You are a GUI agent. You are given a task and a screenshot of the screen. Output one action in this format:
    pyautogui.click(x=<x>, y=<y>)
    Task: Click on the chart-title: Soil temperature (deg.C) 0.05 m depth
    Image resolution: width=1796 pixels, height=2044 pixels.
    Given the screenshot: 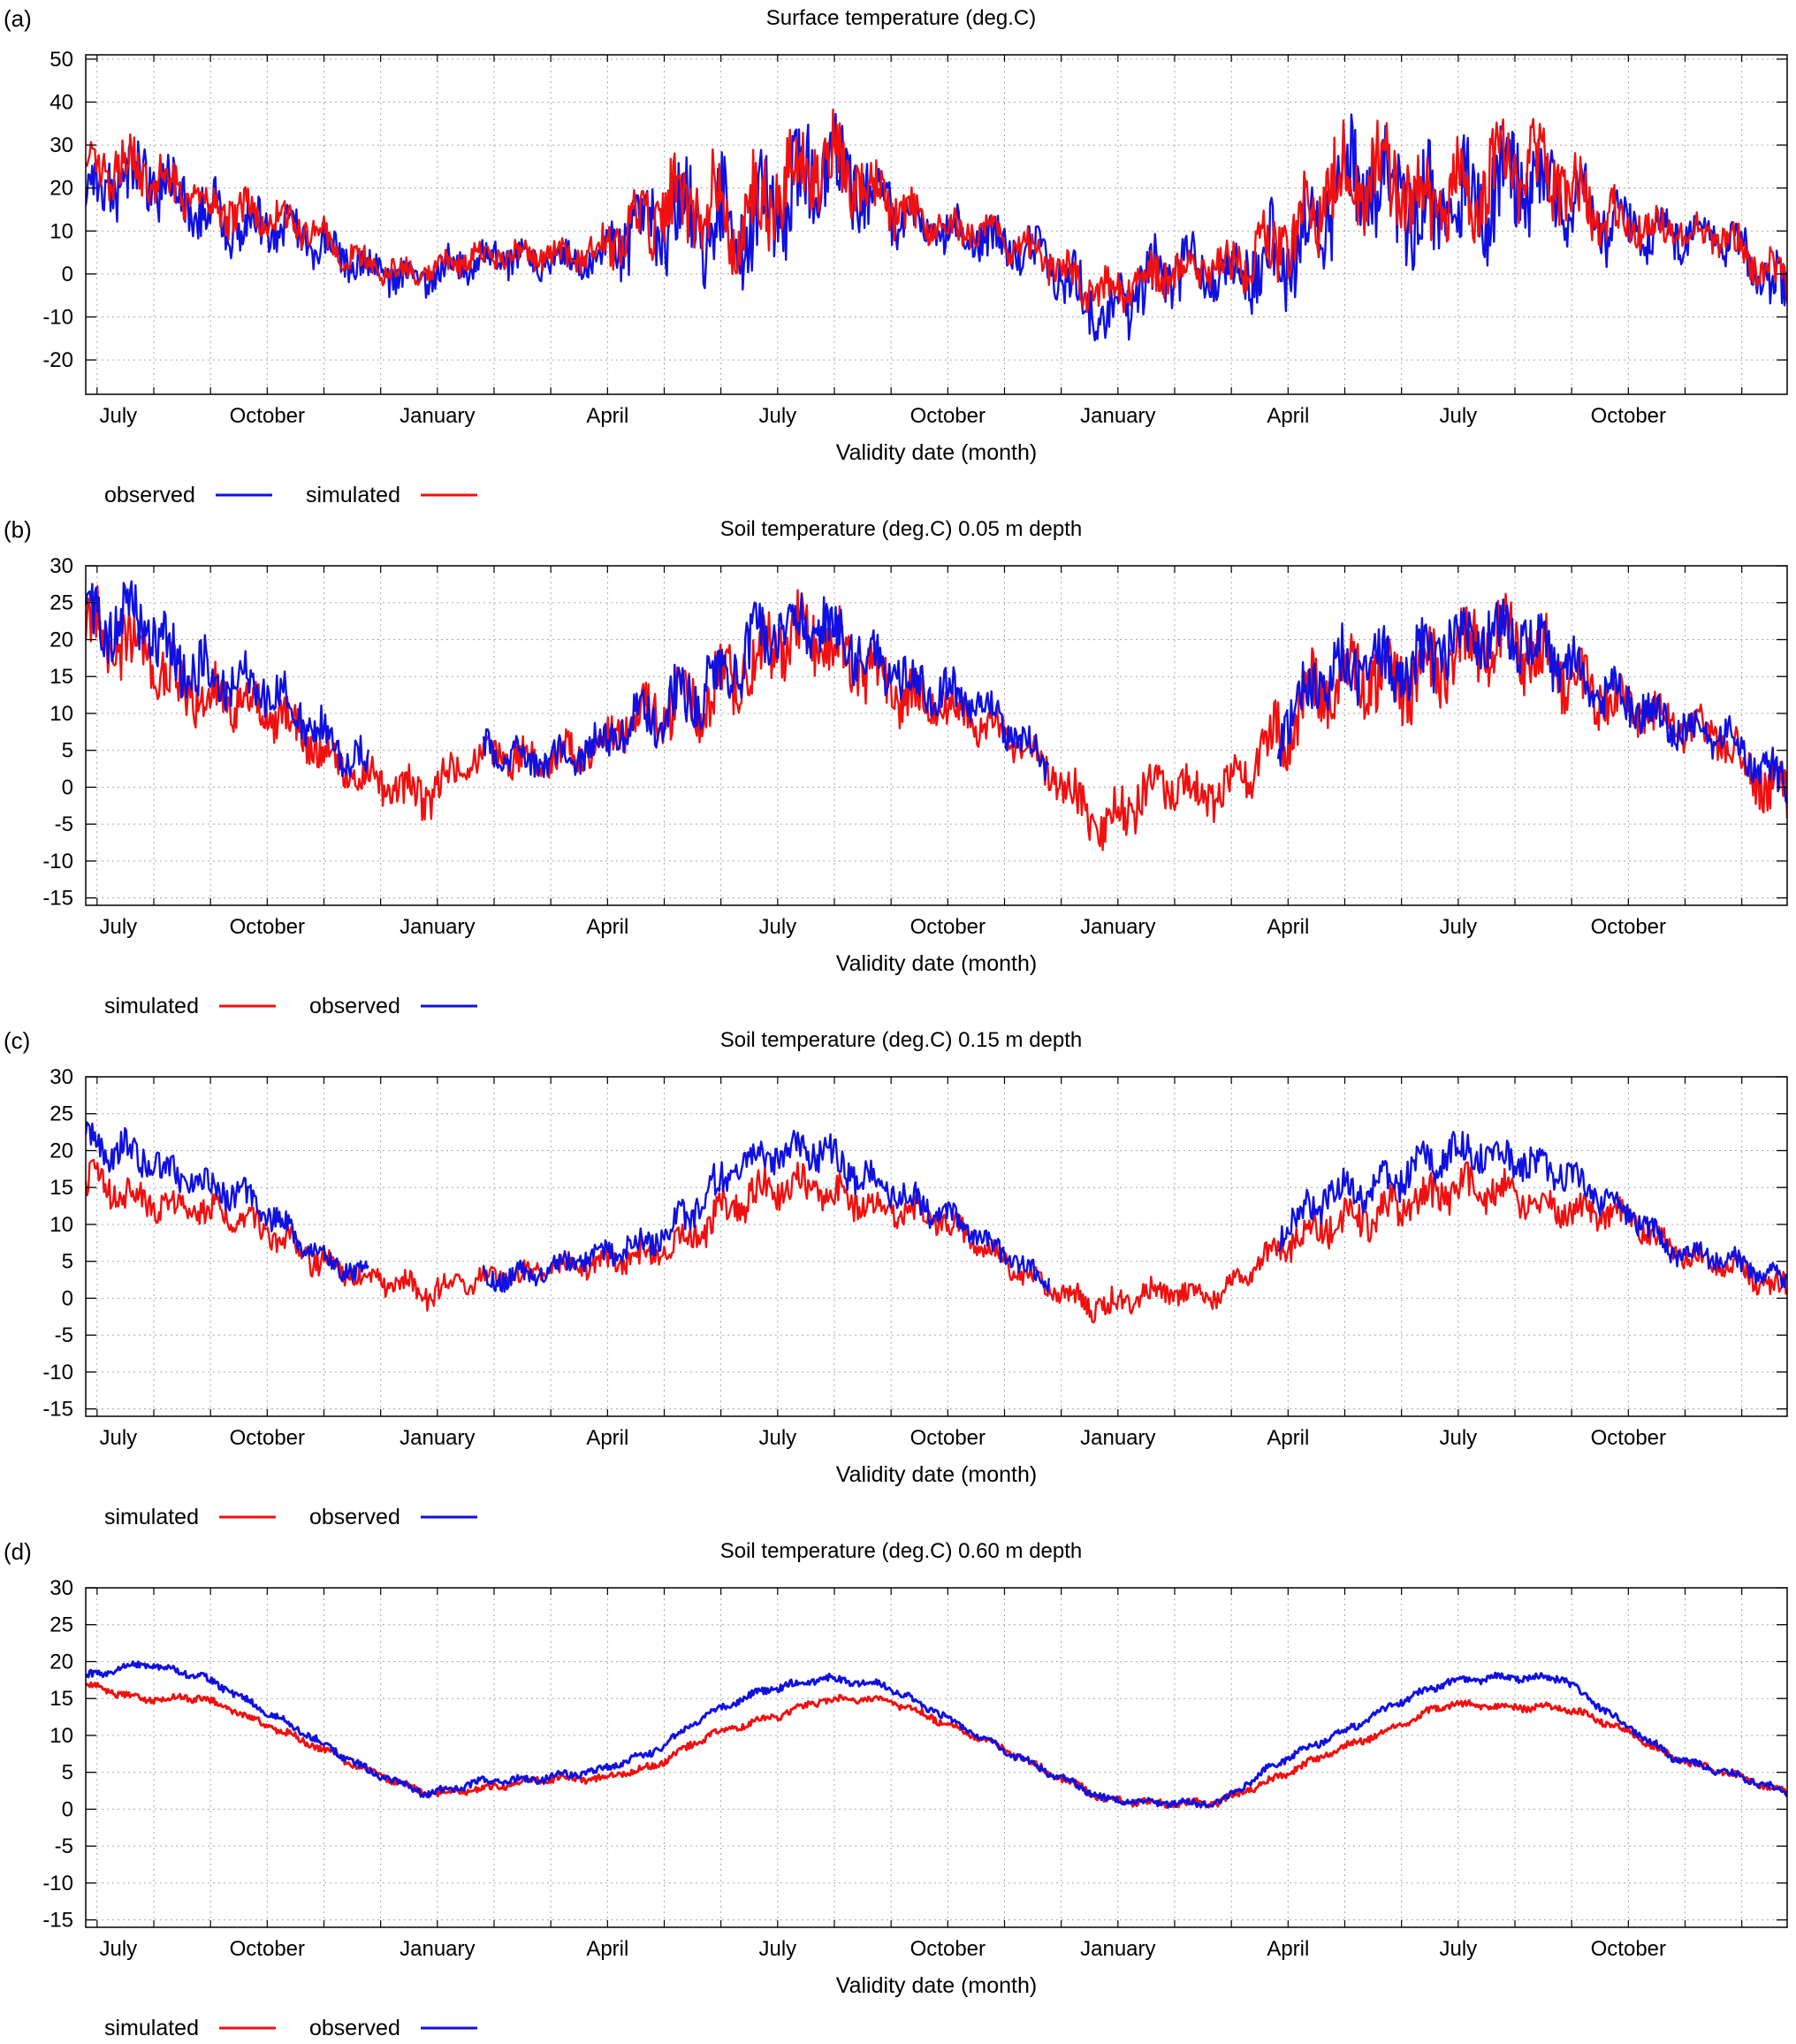 What is the action you would take?
    pyautogui.click(x=902, y=529)
    